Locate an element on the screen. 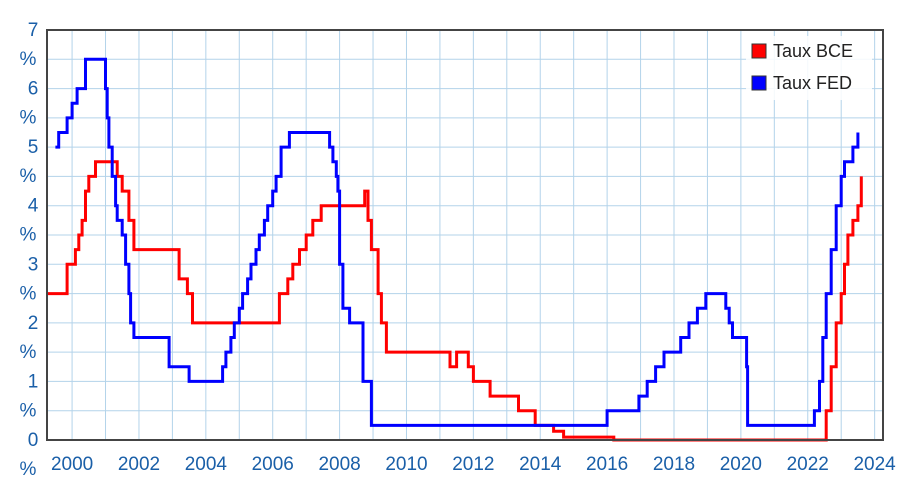  y-tick-label: 6 is located at coordinates (33, 89).